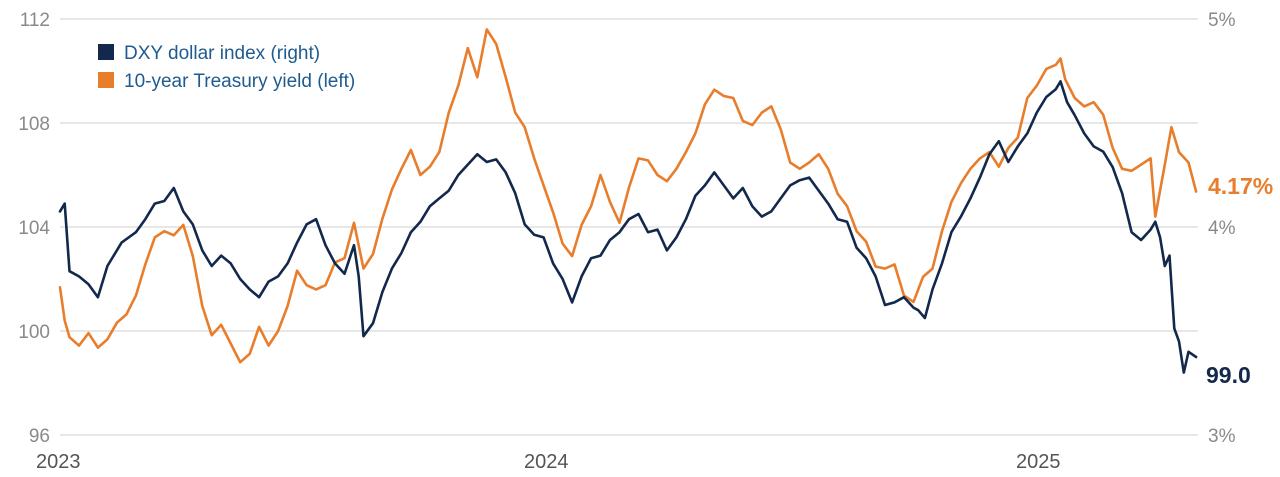  I want to click on end-labels: 99.0 4.17%, so click(1239, 280).